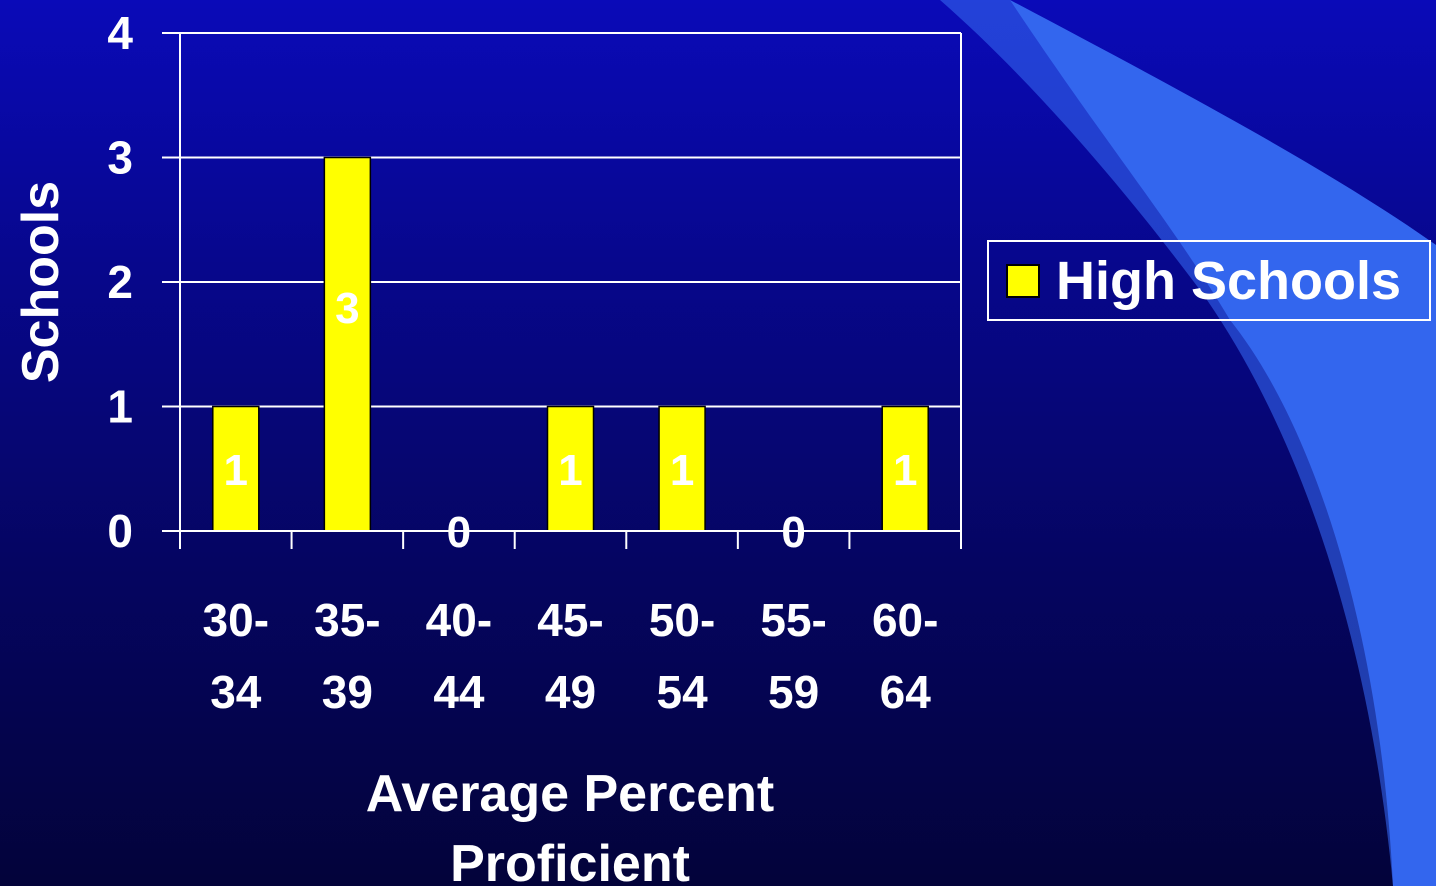 This screenshot has width=1436, height=886. Describe the element at coordinates (347, 308) in the screenshot. I see `data-label: 3` at that location.